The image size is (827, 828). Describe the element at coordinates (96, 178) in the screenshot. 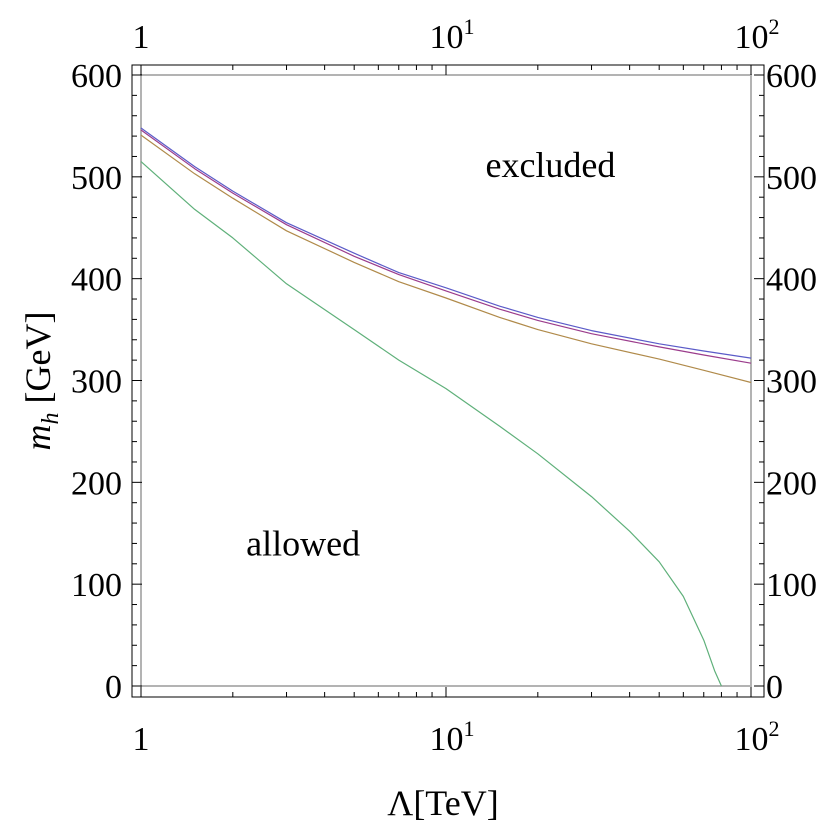

I see `y-tick-label-left: 500` at that location.